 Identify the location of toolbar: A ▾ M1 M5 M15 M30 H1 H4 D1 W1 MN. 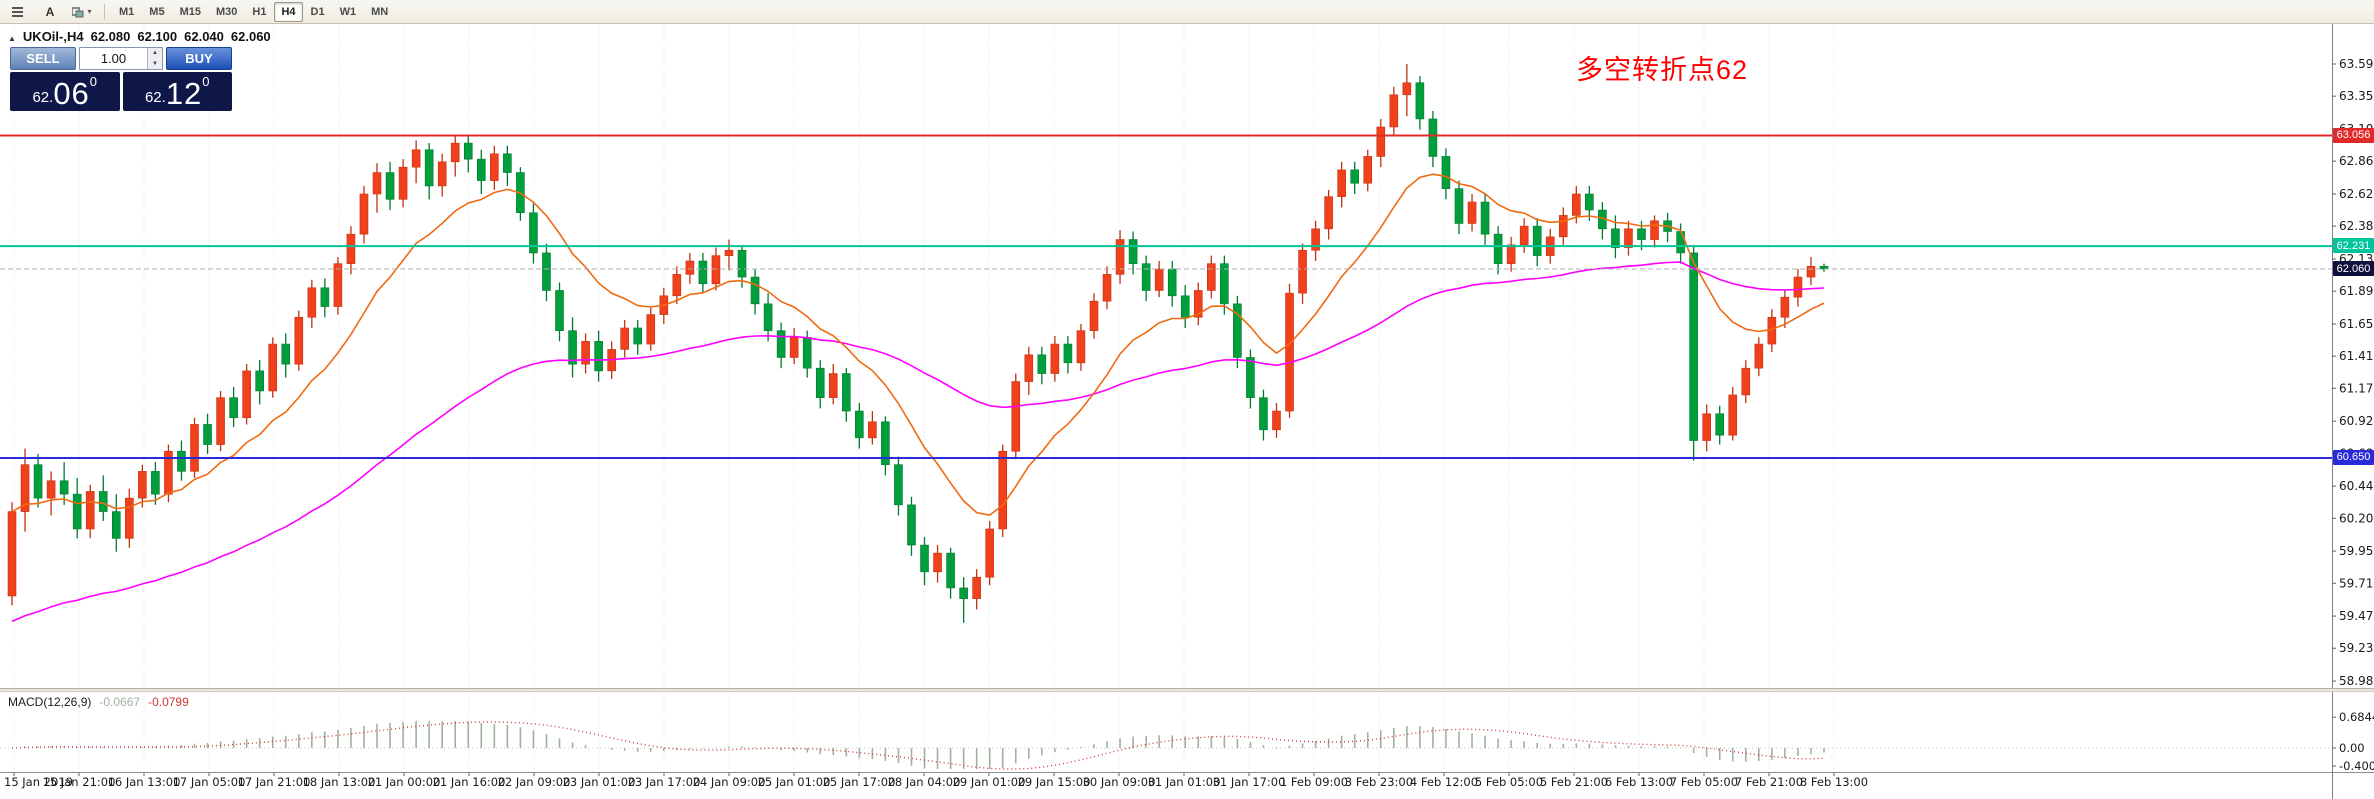
(1187, 12).